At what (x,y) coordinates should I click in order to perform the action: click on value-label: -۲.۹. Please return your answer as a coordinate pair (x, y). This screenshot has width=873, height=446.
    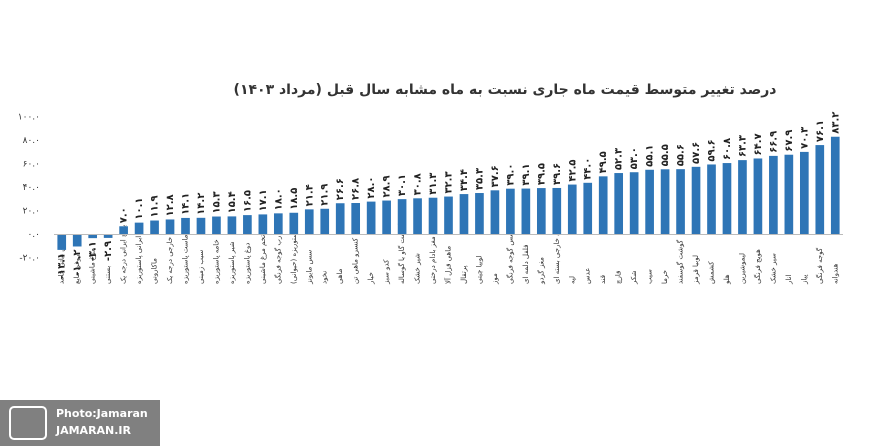
    Looking at the image, I should click on (108, 251).